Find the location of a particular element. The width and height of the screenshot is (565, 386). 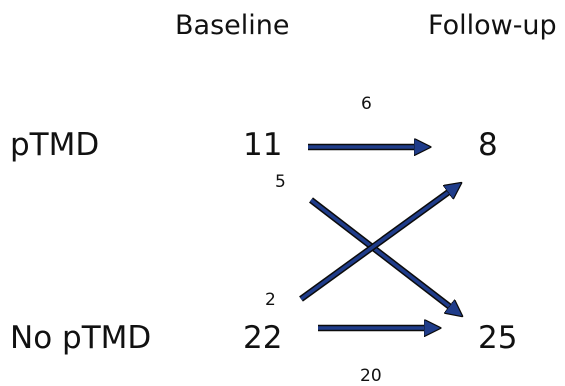

flow-label-ptmd-to-ptmd: 6 is located at coordinates (366, 104).